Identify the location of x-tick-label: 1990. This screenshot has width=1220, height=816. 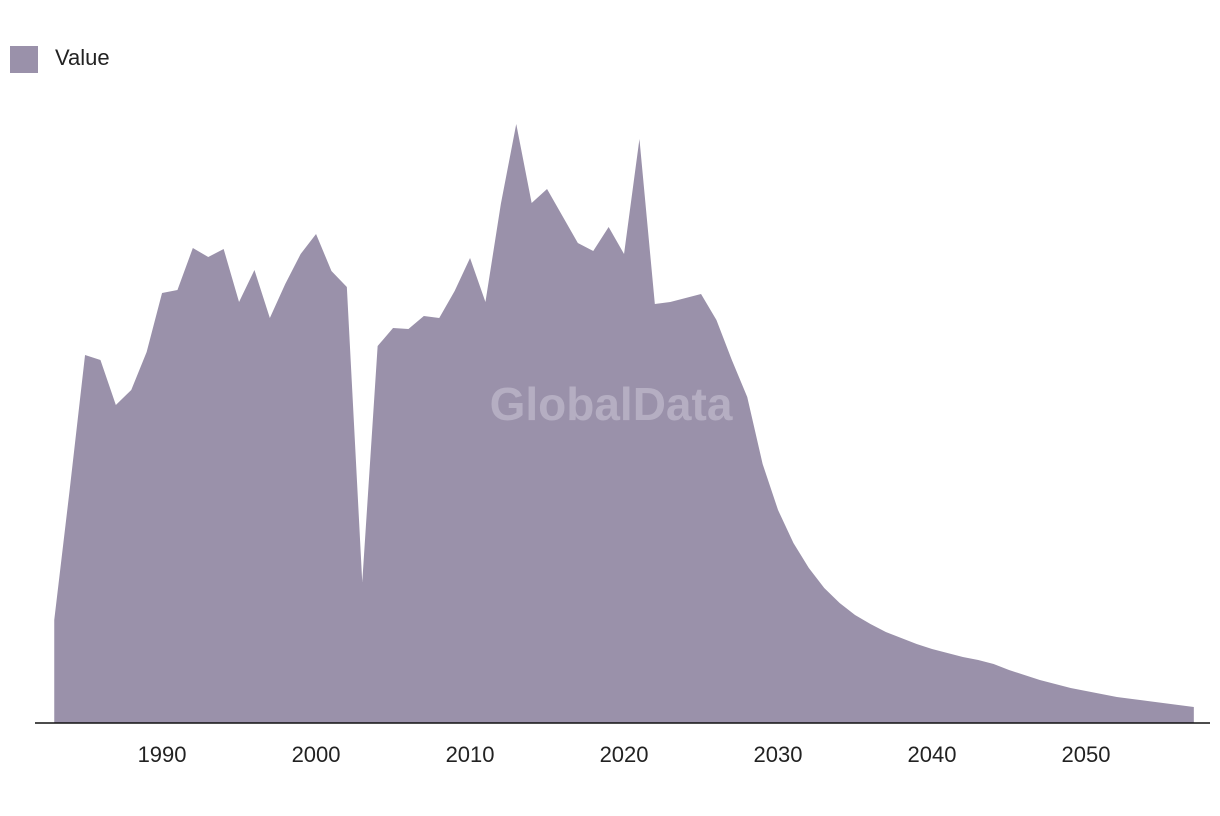
(162, 754).